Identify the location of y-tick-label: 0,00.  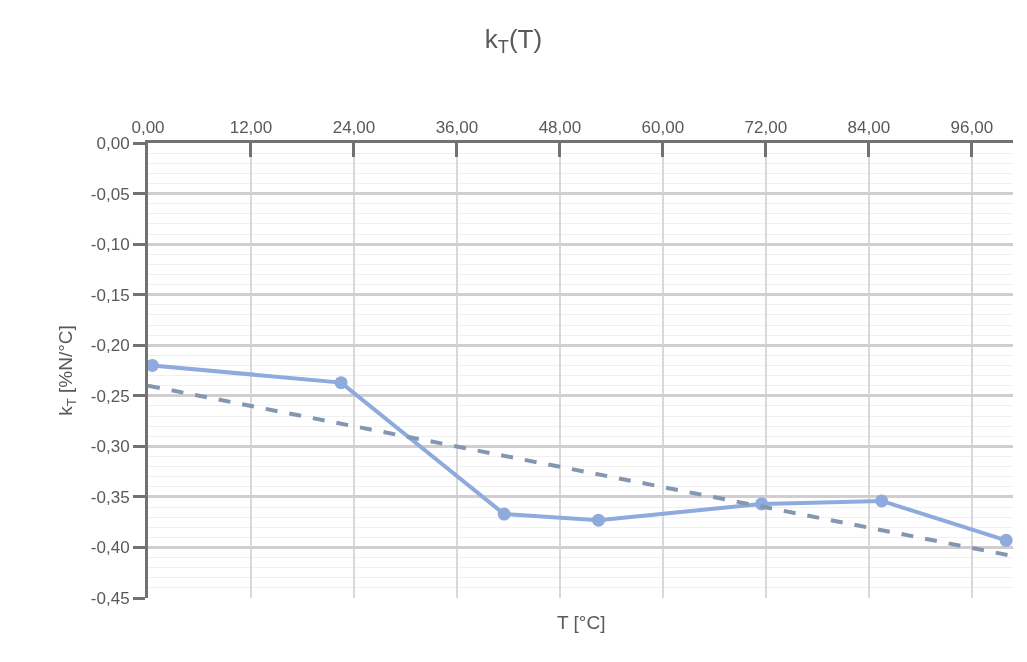
(113, 143).